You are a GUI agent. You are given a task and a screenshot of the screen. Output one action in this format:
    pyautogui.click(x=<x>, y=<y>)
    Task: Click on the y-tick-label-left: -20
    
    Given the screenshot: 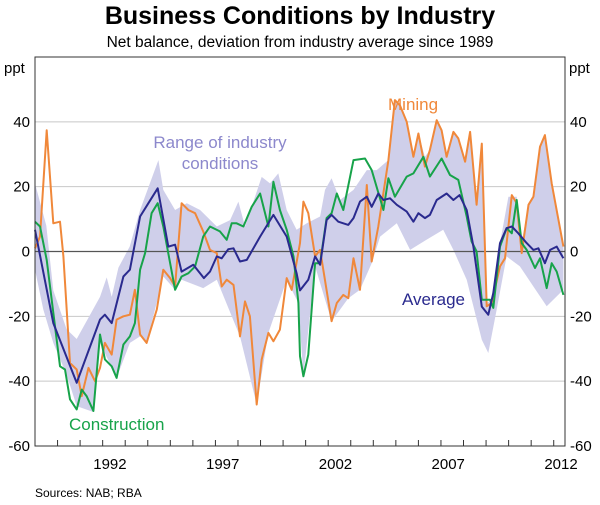 What is the action you would take?
    pyautogui.click(x=19, y=316)
    